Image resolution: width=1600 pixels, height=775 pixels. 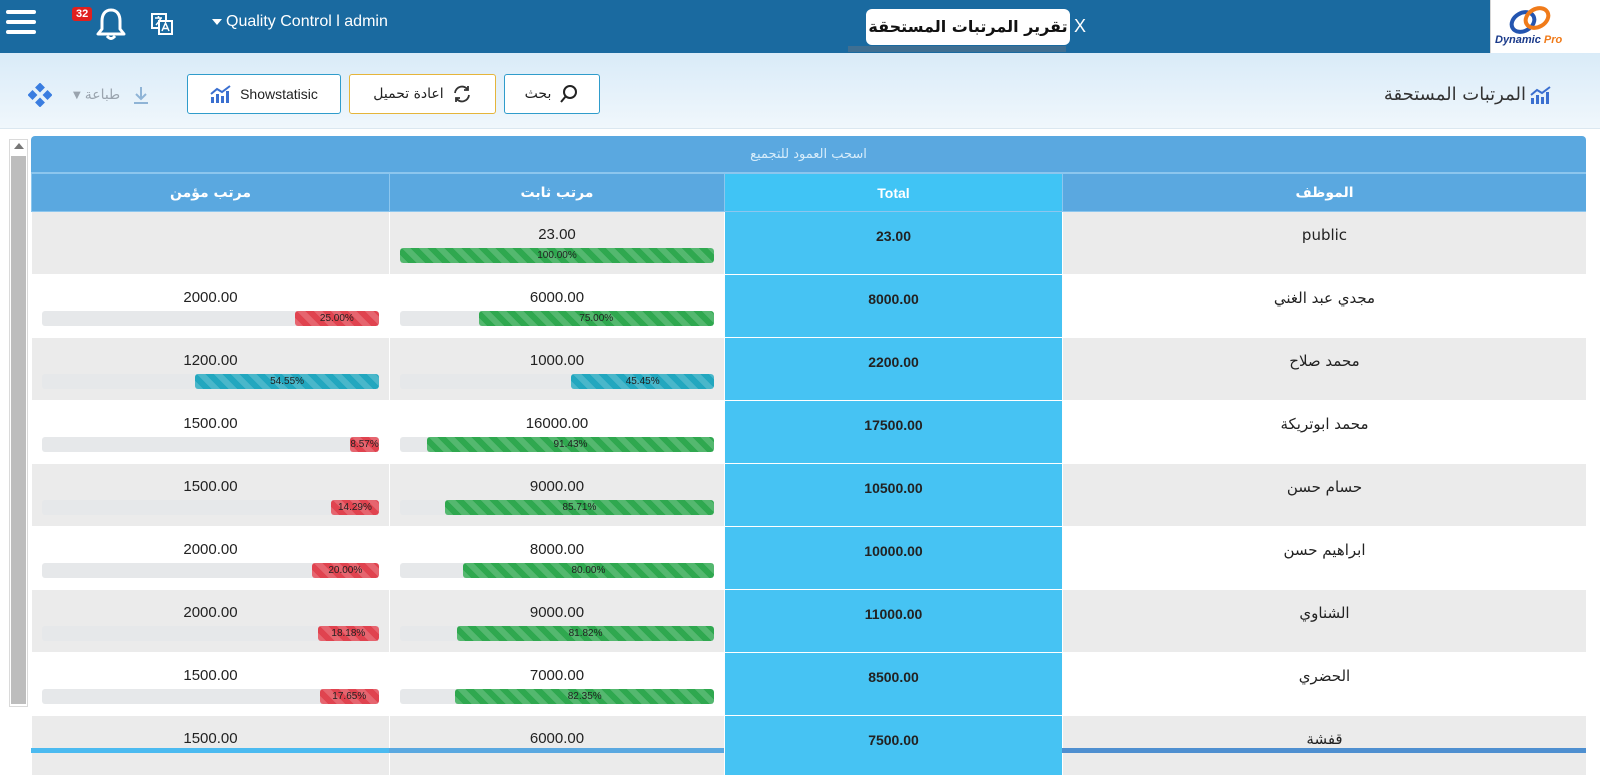 I want to click on employee-cell: الشناوي, so click(x=1324, y=621).